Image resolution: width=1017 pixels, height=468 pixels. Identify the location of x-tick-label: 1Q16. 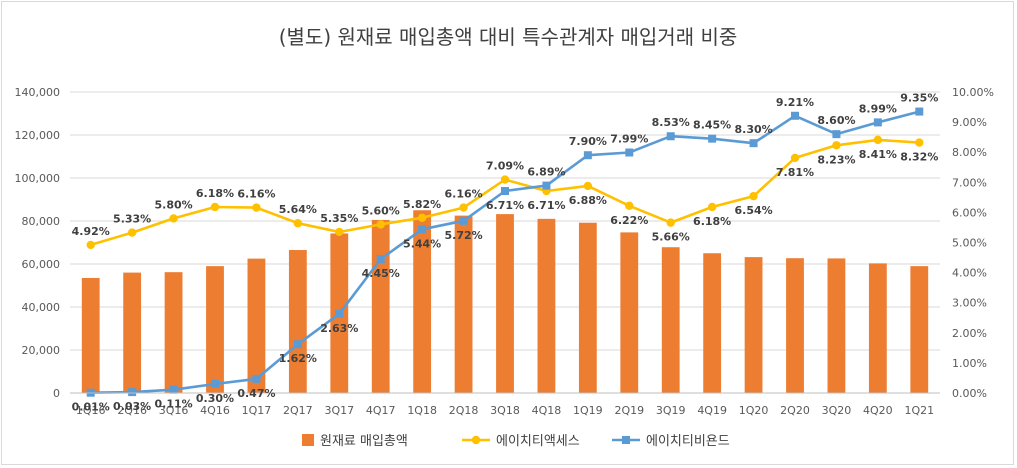
(91, 410).